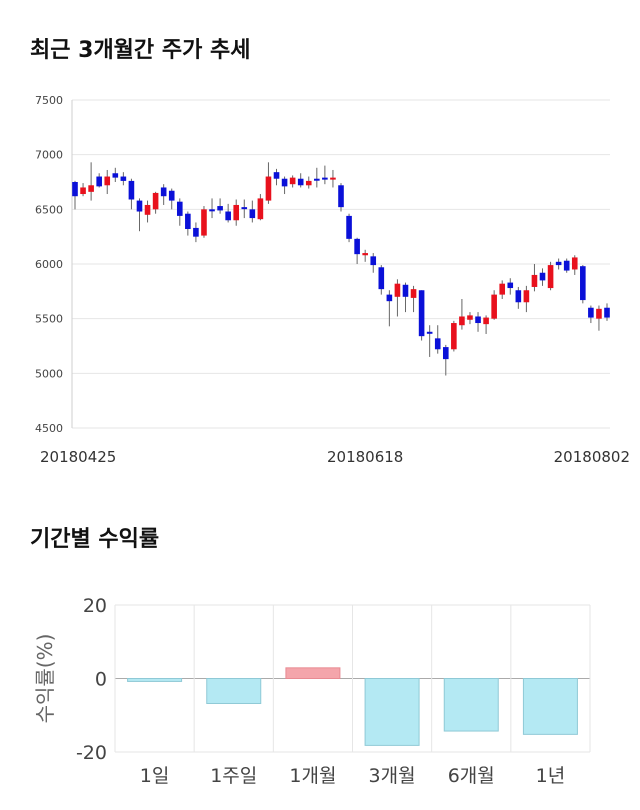 The width and height of the screenshot is (640, 810). What do you see at coordinates (312, 776) in the screenshot?
I see `x-tick-label: 1개월` at bounding box center [312, 776].